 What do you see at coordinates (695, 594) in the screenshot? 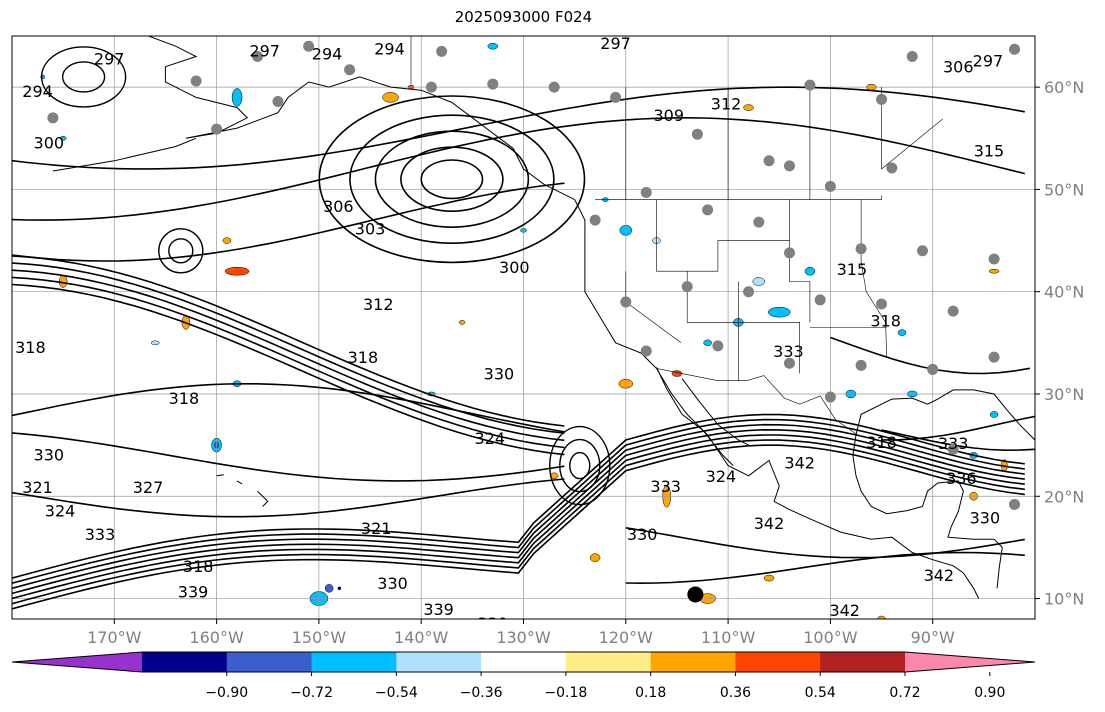
I see `highlight-marker` at bounding box center [695, 594].